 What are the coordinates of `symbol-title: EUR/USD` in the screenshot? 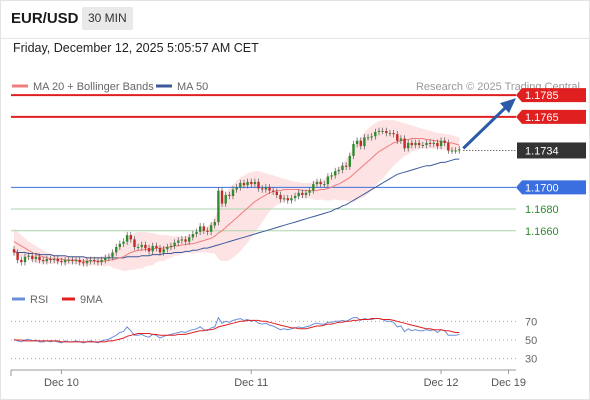 It's located at (45, 18).